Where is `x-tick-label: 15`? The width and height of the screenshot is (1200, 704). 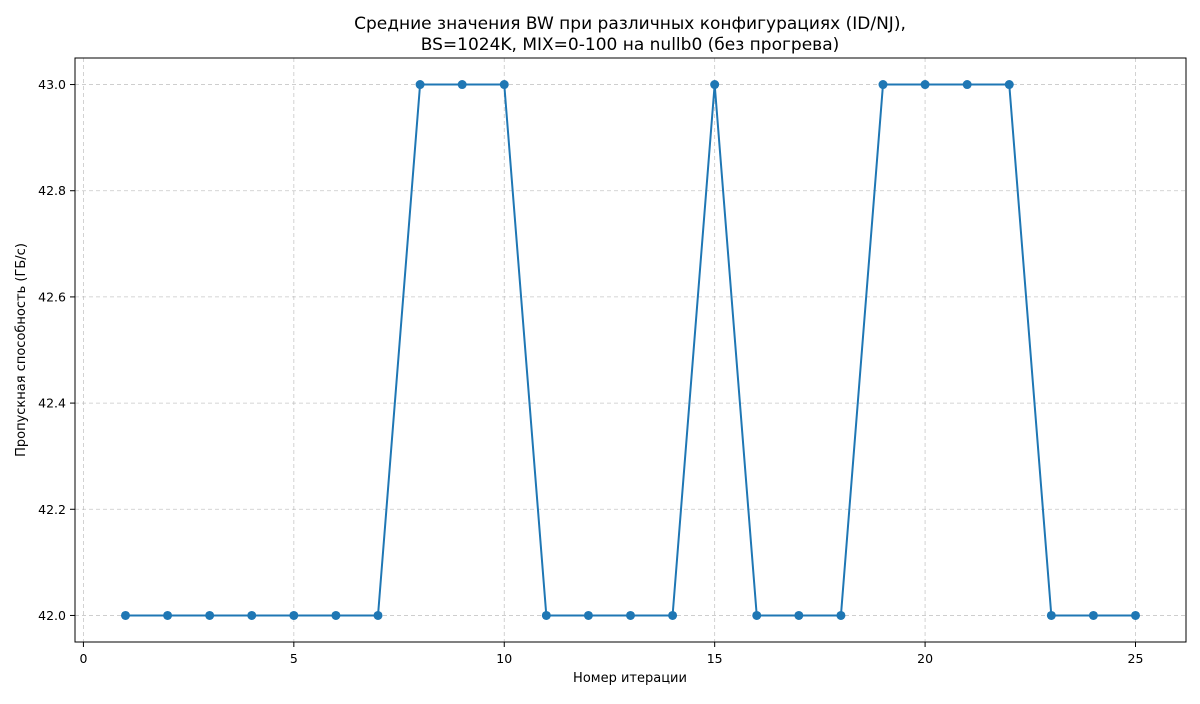
x-tick-label: 15 is located at coordinates (715, 658).